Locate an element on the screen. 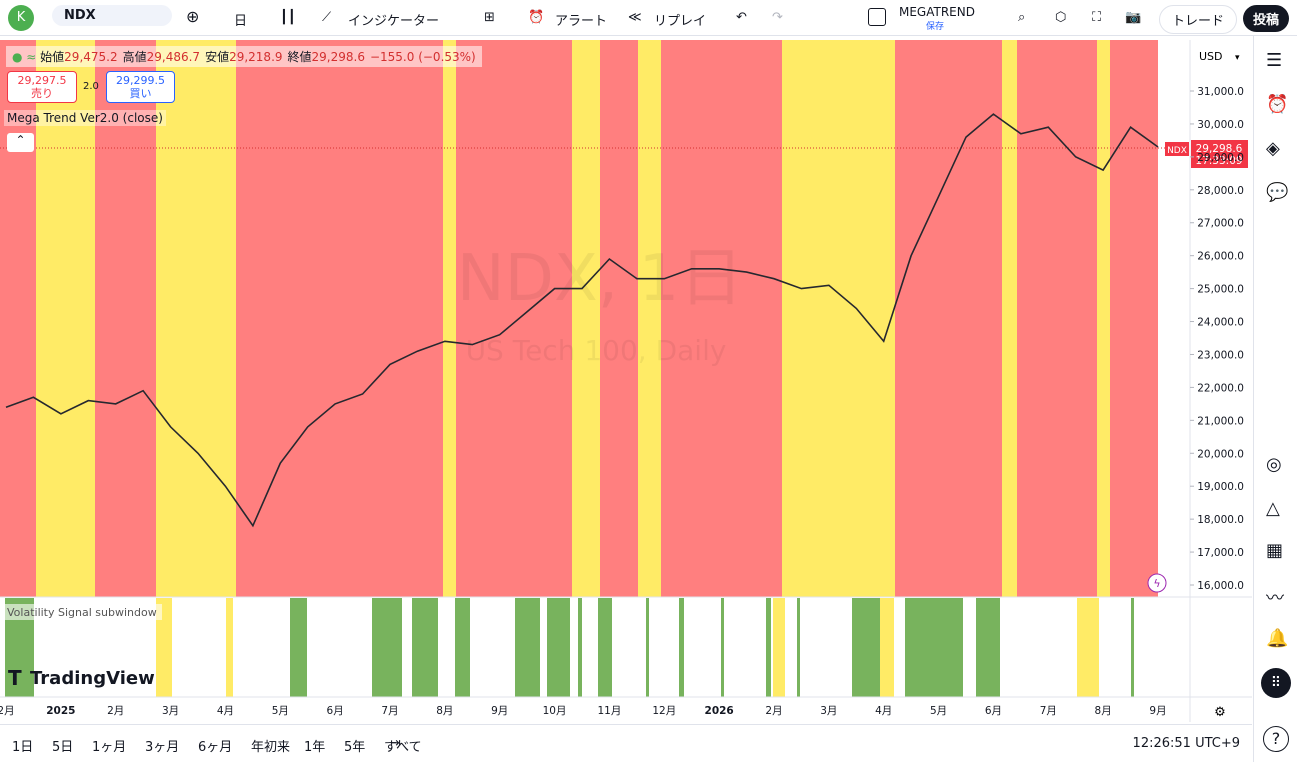 This screenshot has width=1297, height=762. calendar: ▦ is located at coordinates (1275, 550).